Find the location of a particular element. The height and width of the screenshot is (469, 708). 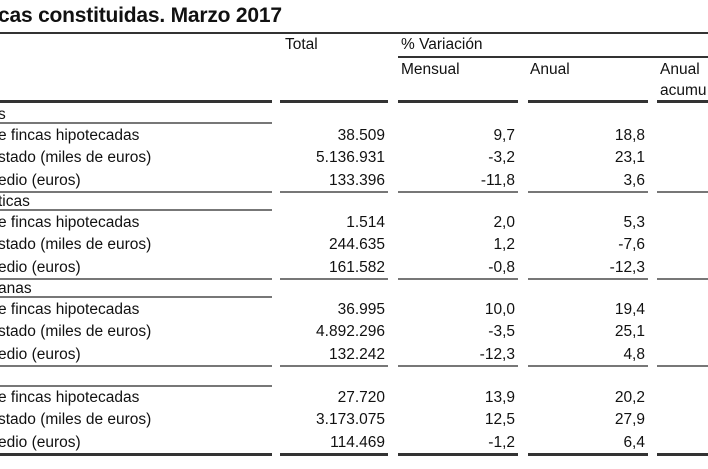

section-label: s is located at coordinates (3, 114).